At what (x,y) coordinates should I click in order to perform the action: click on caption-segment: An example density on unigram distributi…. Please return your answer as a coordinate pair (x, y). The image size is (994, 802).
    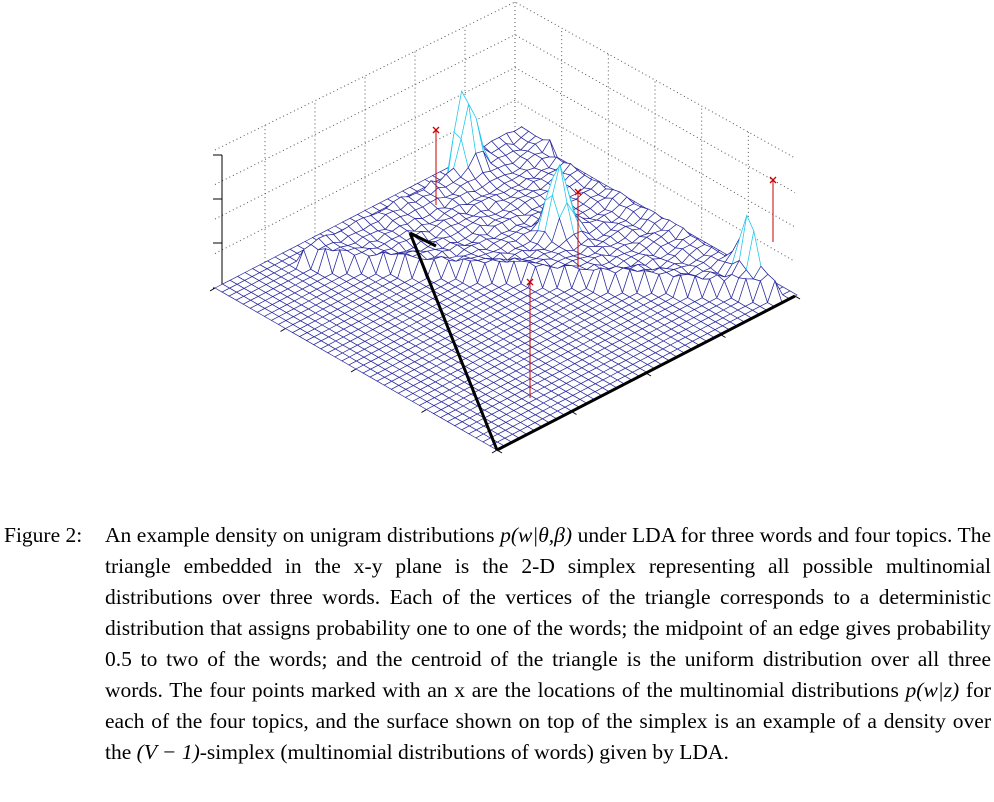
    Looking at the image, I should click on (303, 535).